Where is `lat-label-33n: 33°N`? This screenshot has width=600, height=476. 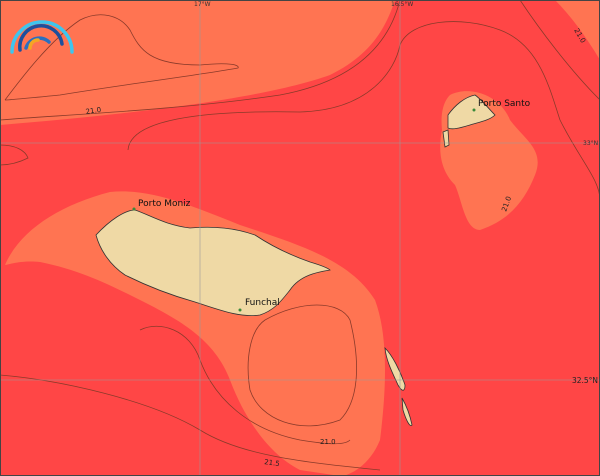
lat-label-33n: 33°N is located at coordinates (590, 143).